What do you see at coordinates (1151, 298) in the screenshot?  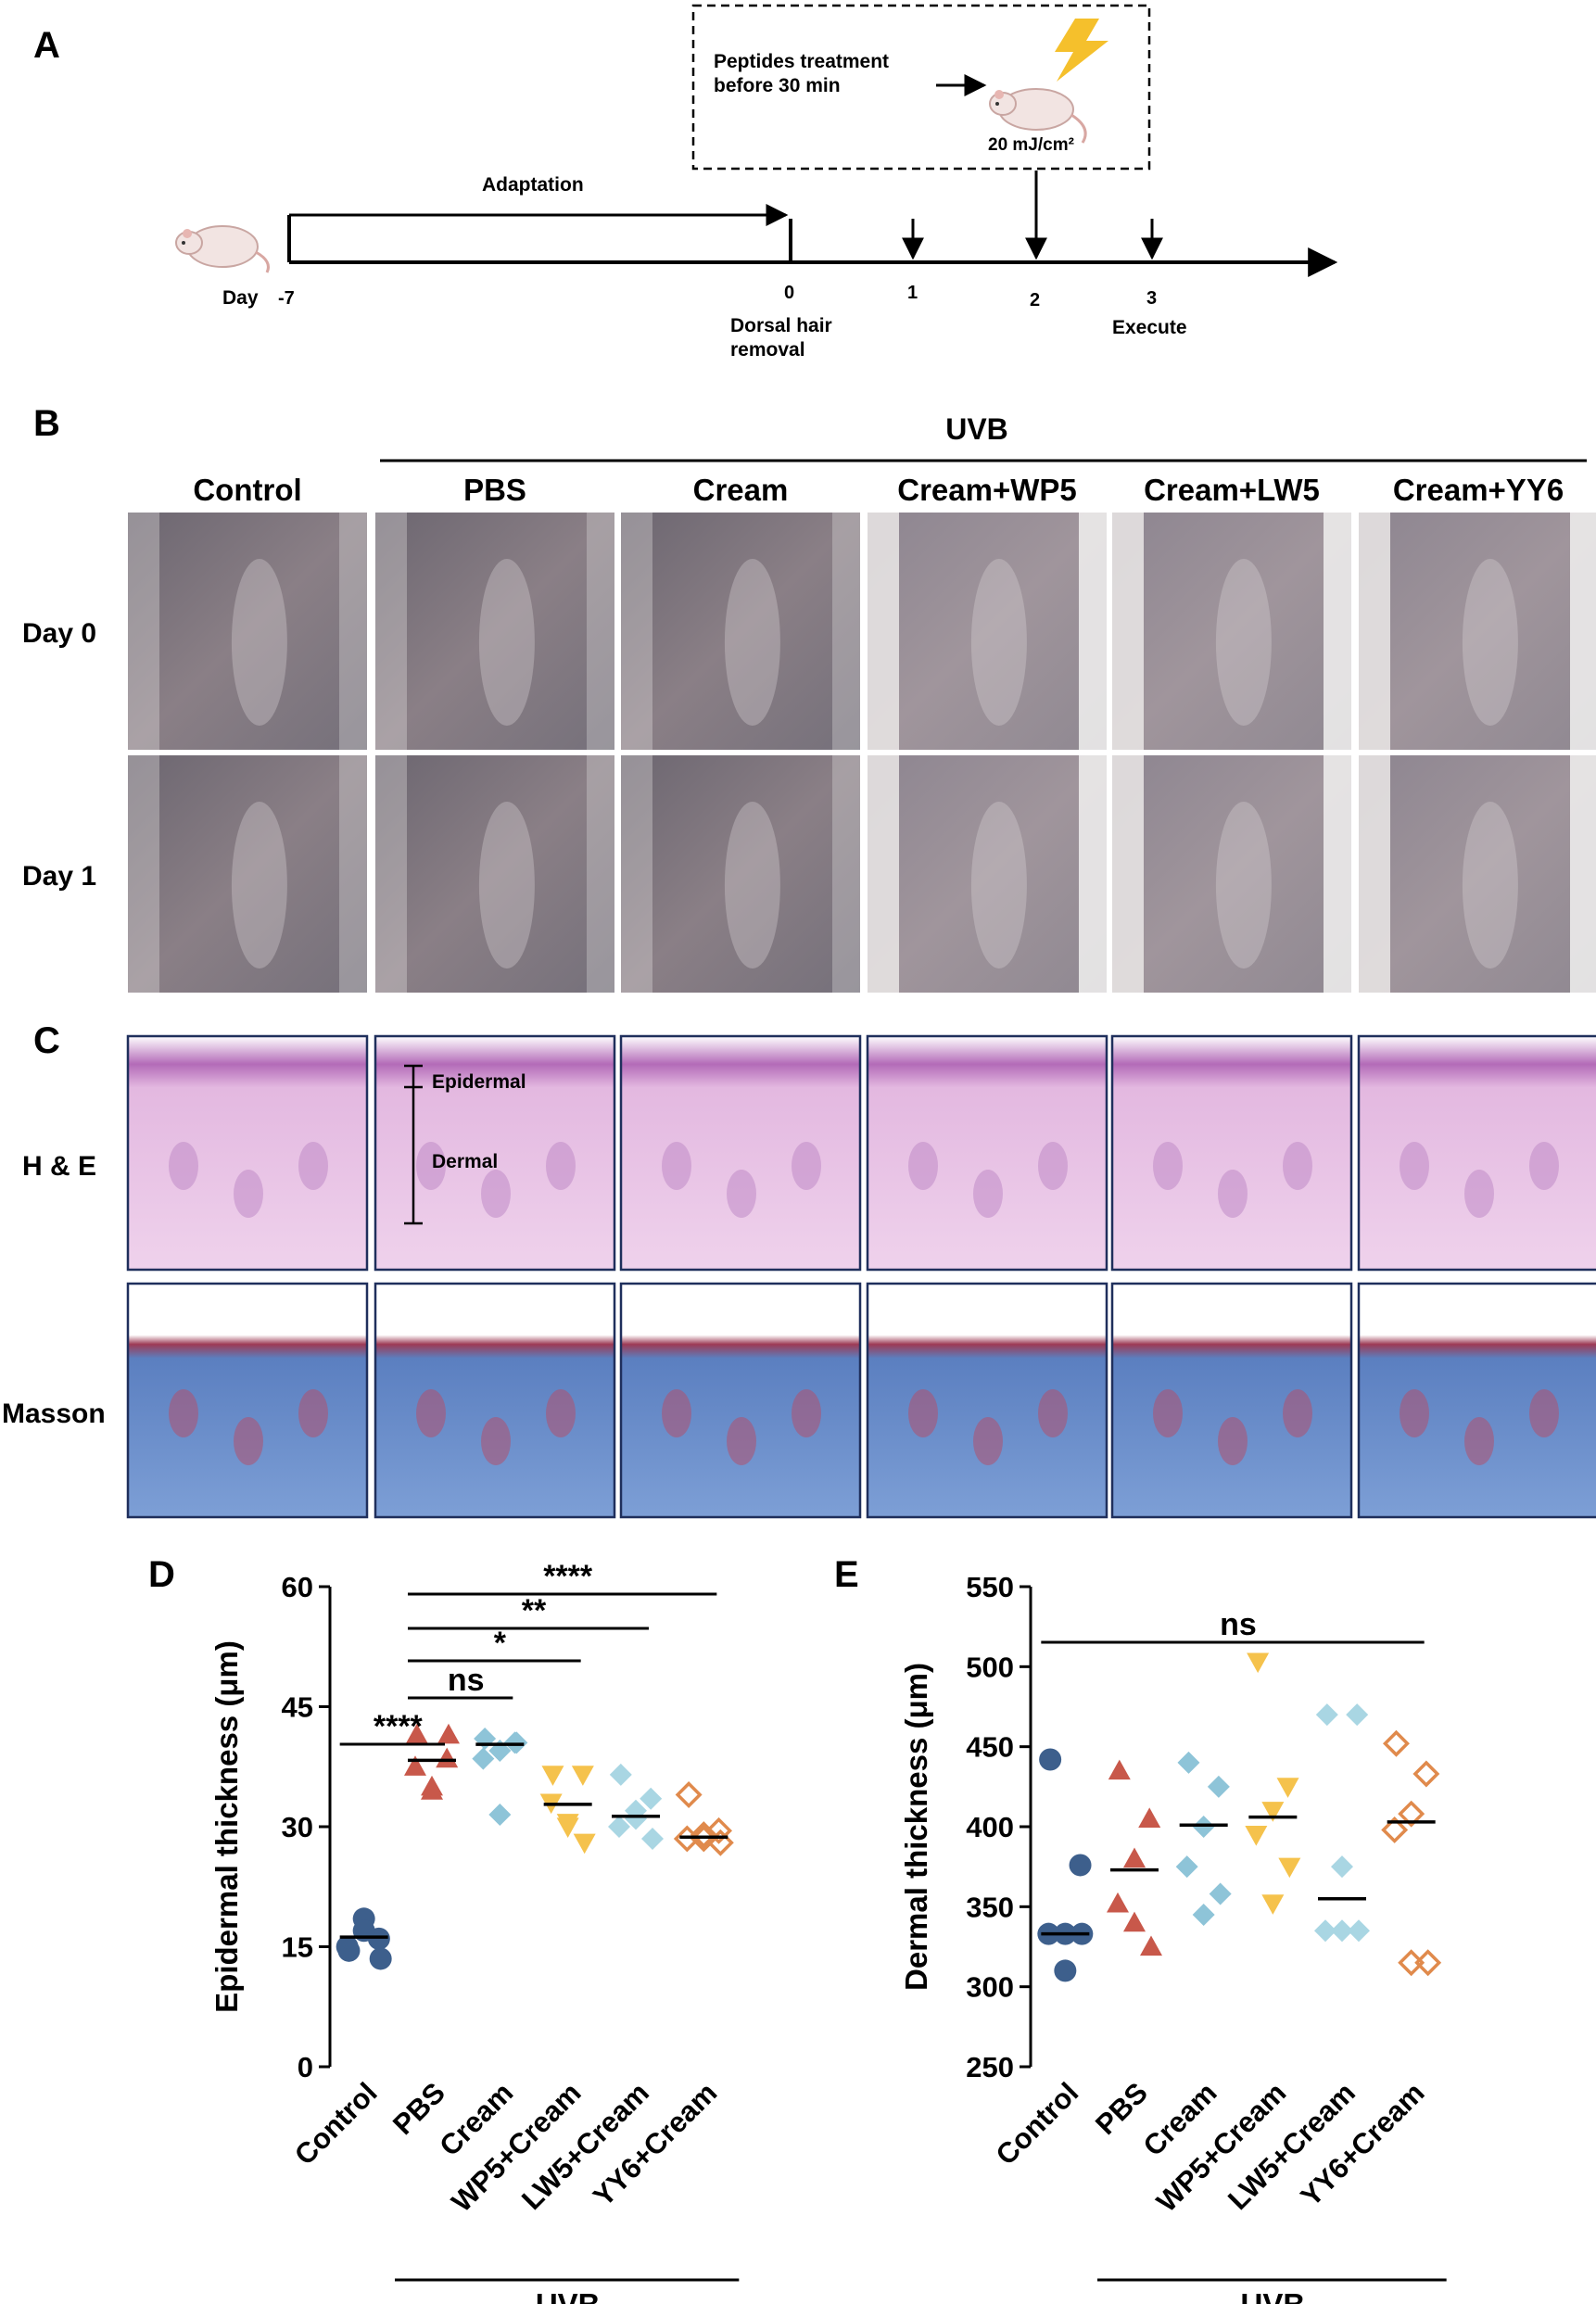 I see `tick-label-3: 3` at bounding box center [1151, 298].